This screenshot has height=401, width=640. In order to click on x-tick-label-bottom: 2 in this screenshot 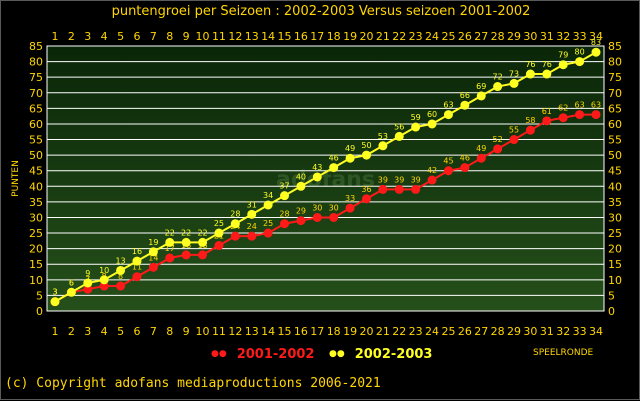, I will do `click(71, 331)`.